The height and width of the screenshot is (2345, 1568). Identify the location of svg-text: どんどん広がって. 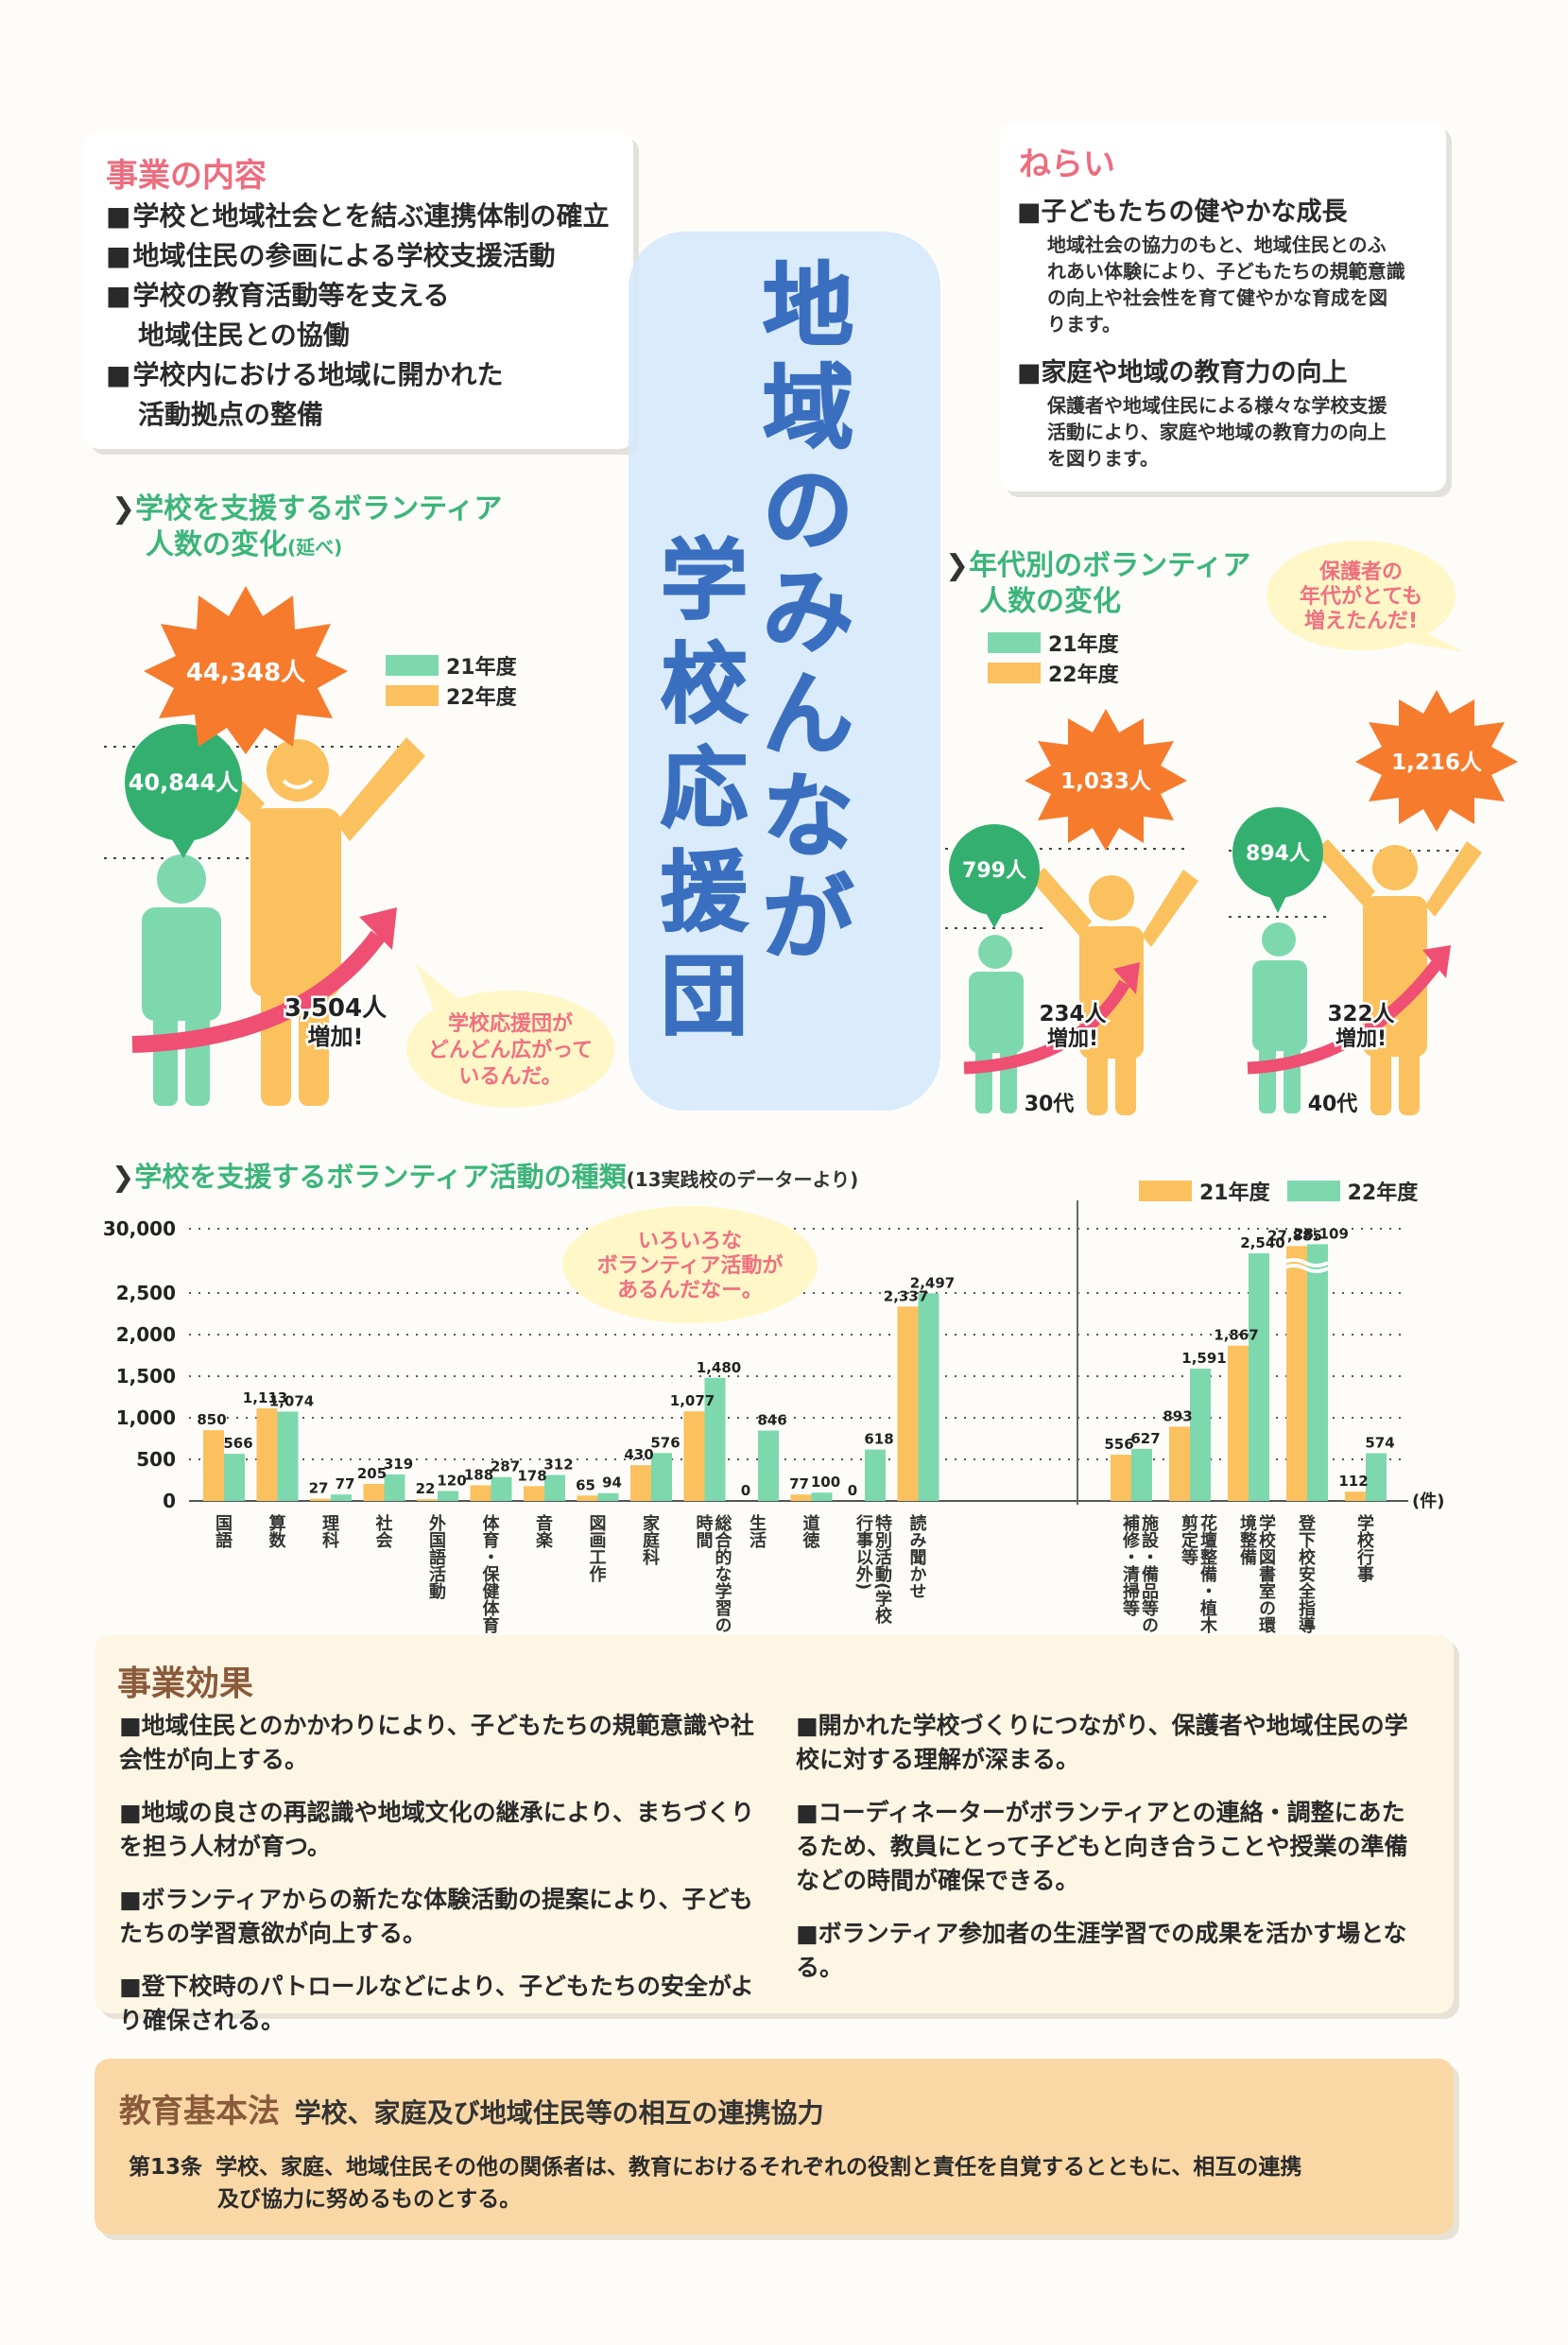
(510, 1050).